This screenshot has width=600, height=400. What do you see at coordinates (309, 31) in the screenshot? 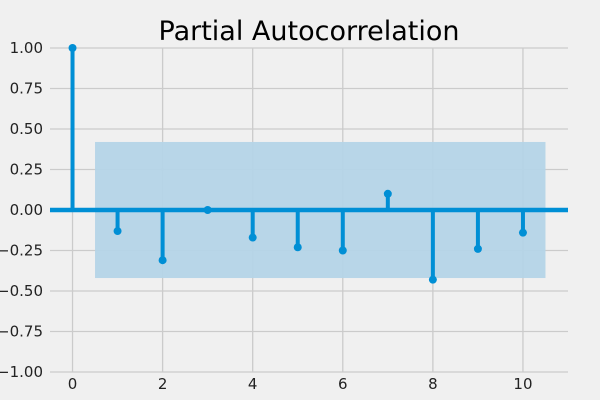
I see `chart-title: Partial Autocorrelation` at bounding box center [309, 31].